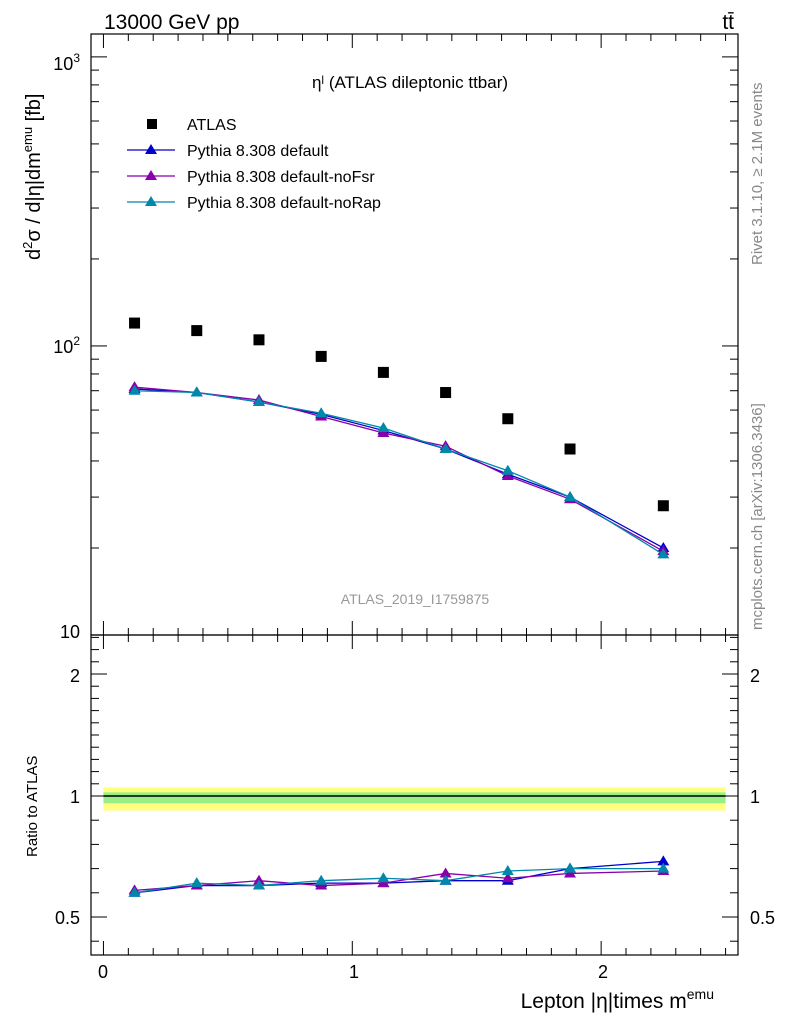 This screenshot has width=786, height=1024. I want to click on legend-entry-atlas: ATLAS, so click(192, 125).